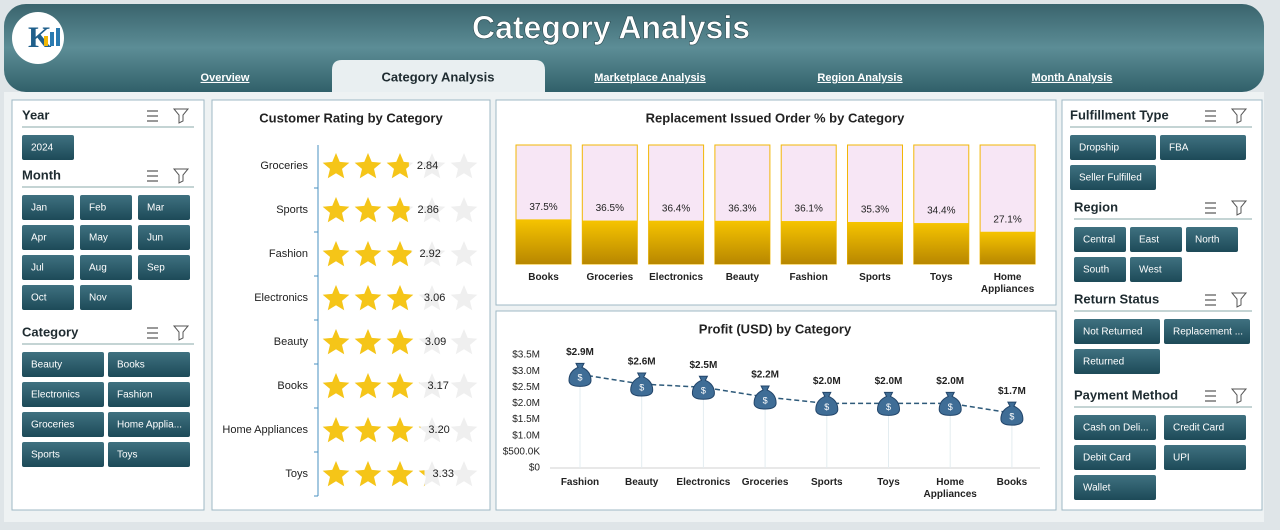 This screenshot has width=1280, height=530. I want to click on slicer-button-label: Aug, so click(98, 268).